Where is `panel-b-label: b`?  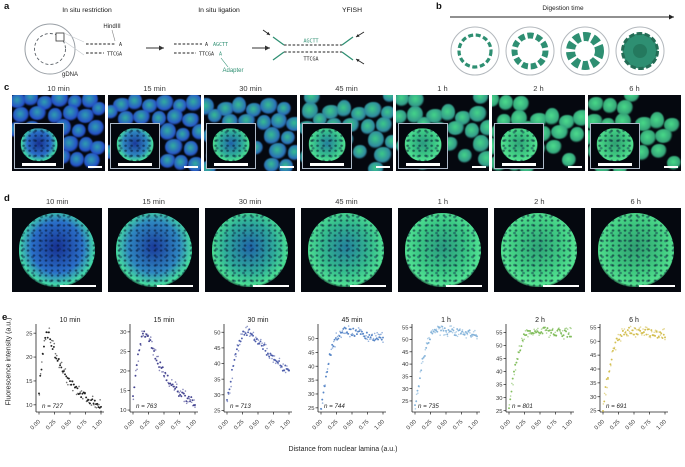 panel-b-label: b is located at coordinates (439, 6).